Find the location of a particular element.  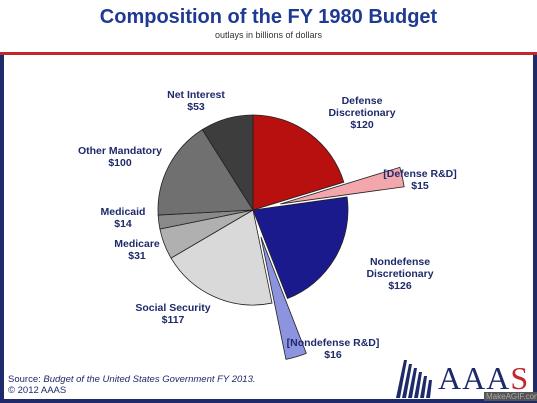

slice-label: [Nondefense R&D] $16 is located at coordinates (333, 349).